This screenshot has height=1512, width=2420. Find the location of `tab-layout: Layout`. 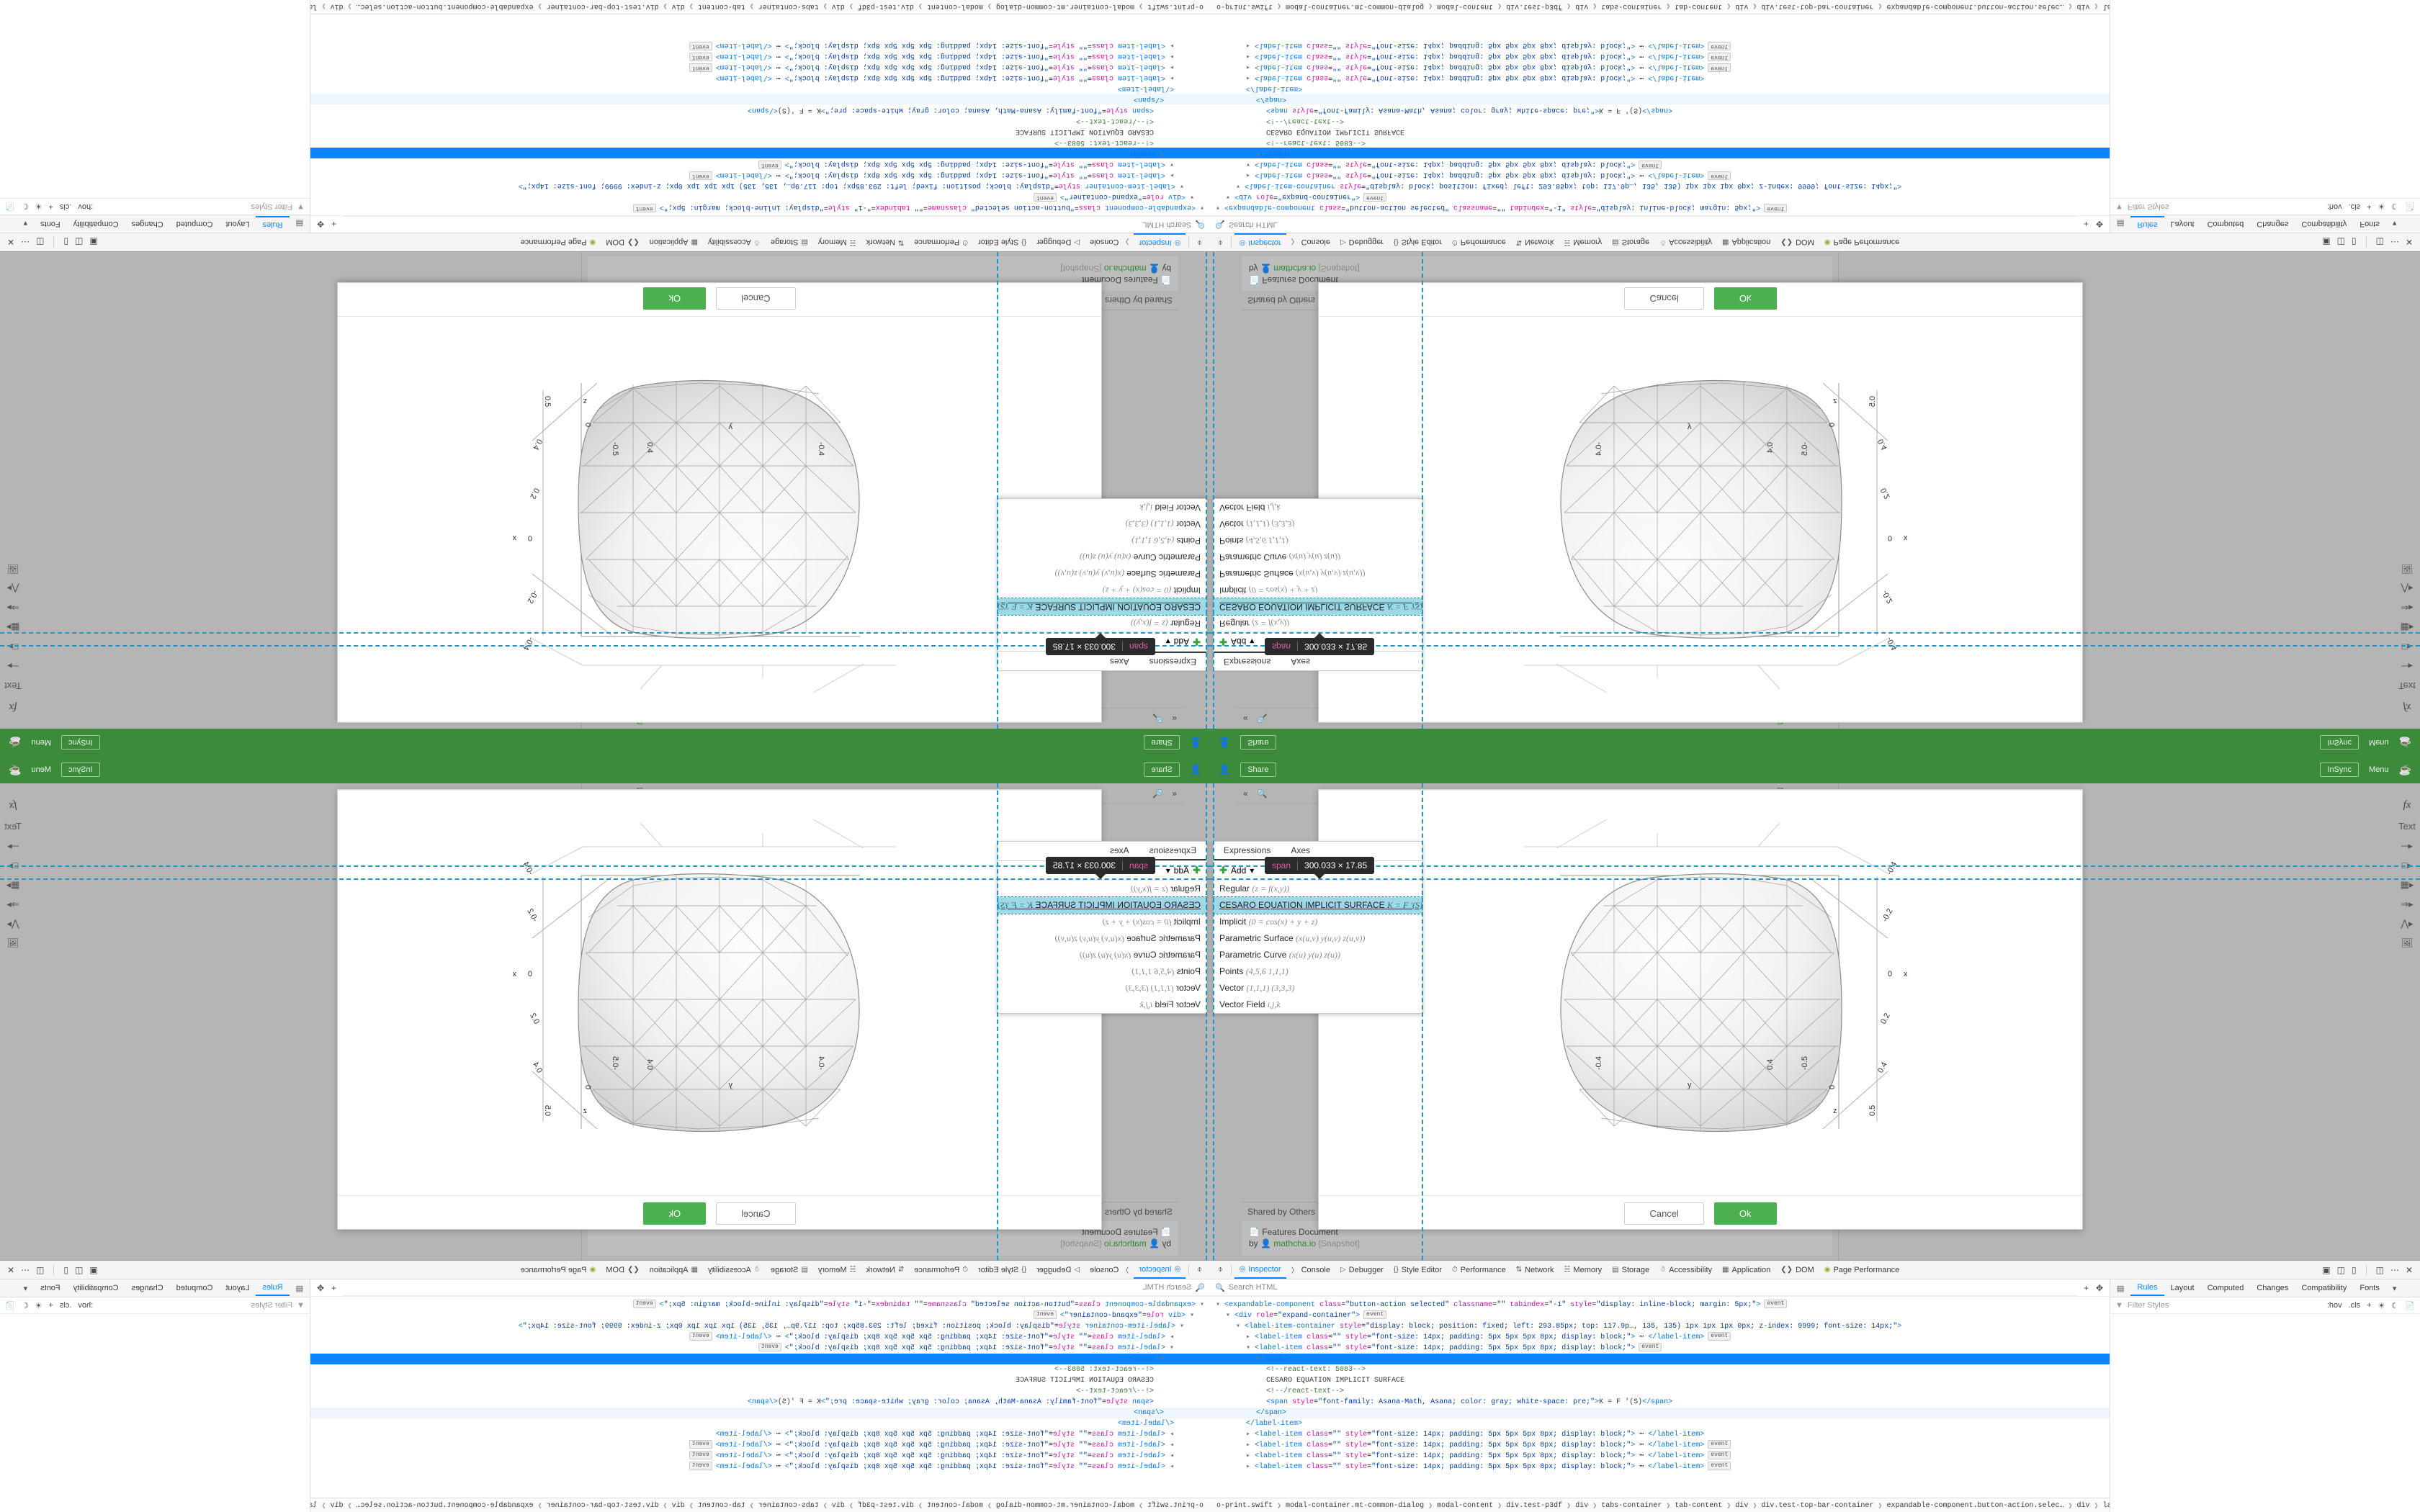

tab-layout: Layout is located at coordinates (237, 1288).